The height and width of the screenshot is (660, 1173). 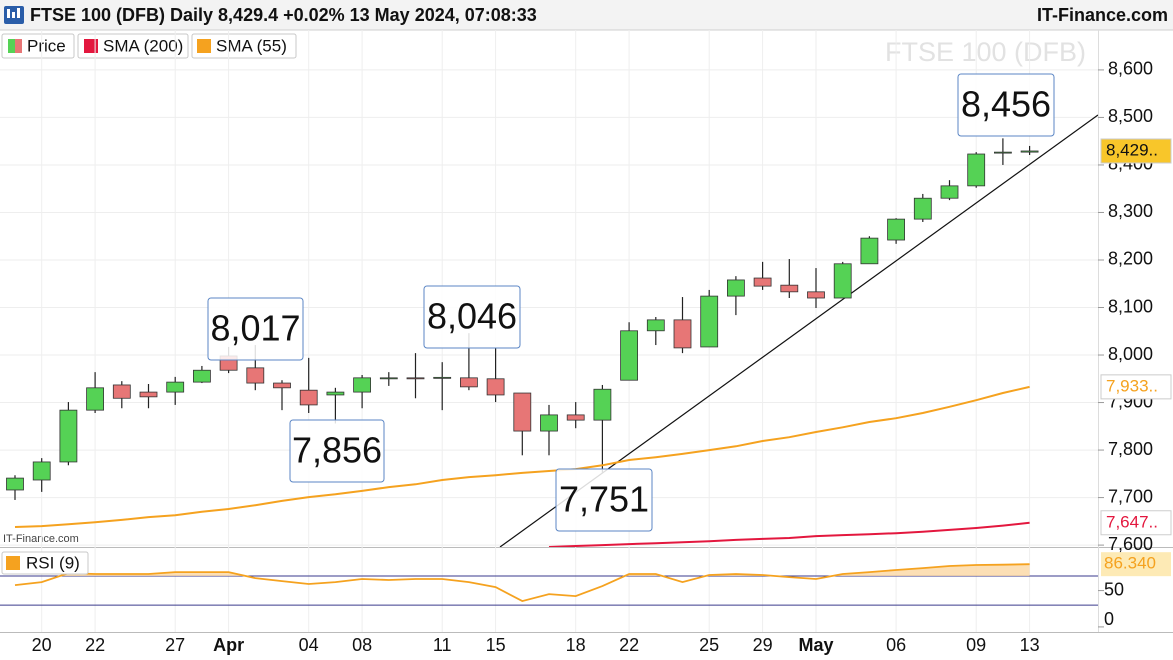 I want to click on value-badge-label: 86.340, so click(x=1130, y=563).